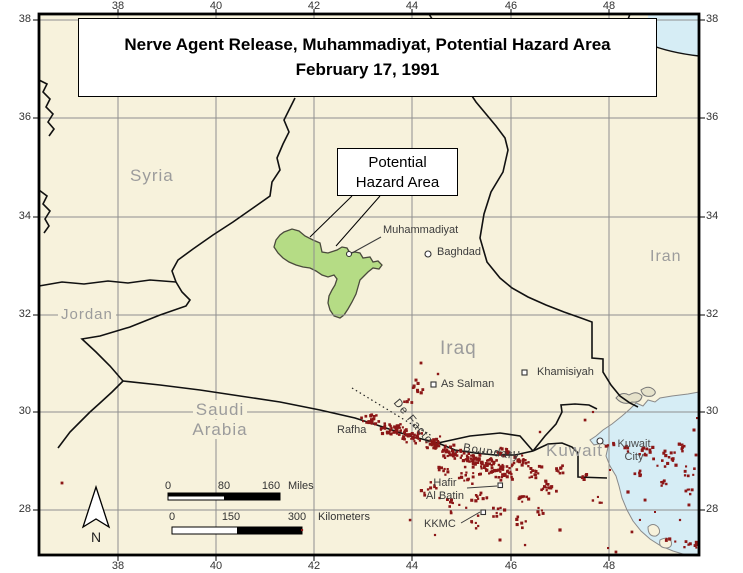 The height and width of the screenshot is (573, 743). What do you see at coordinates (118, 566) in the screenshot?
I see `axis-label-bottom-38: 38` at bounding box center [118, 566].